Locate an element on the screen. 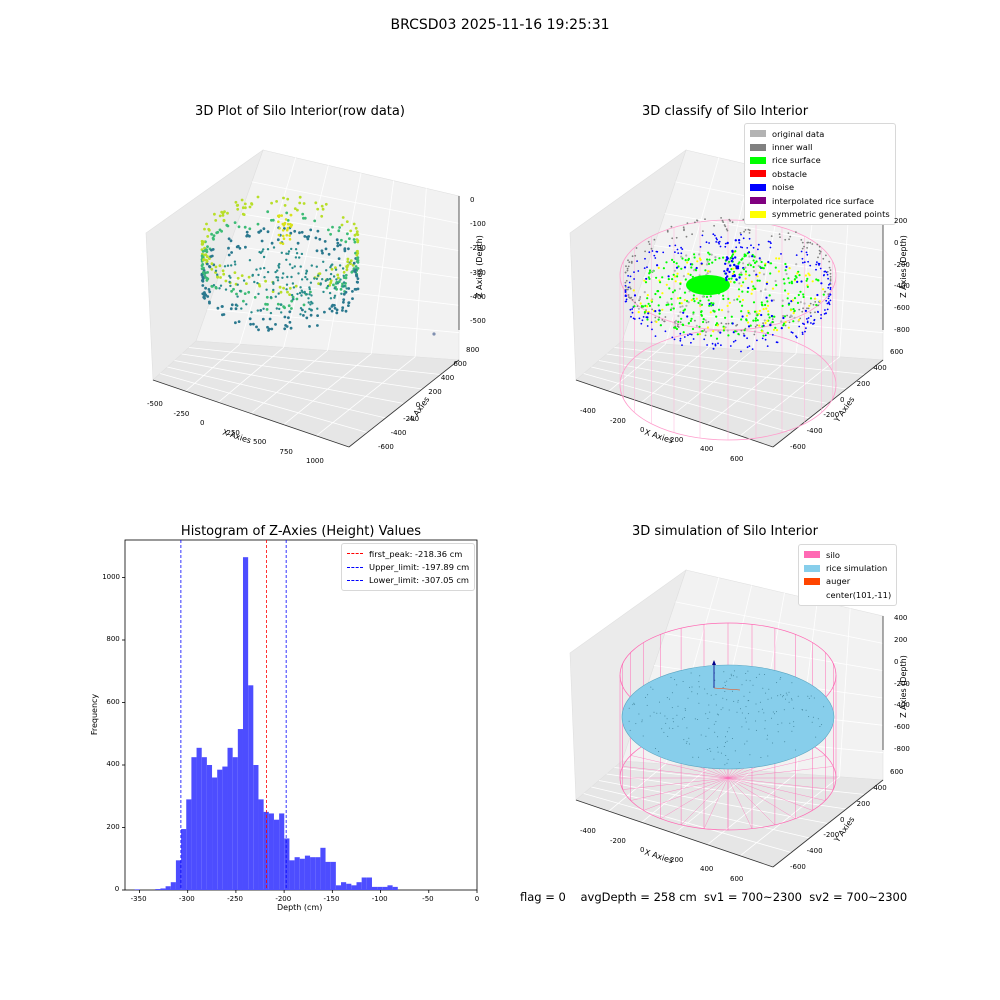 The height and width of the screenshot is (1000, 1000). classify-x-tick-label: 400 is located at coordinates (707, 449).